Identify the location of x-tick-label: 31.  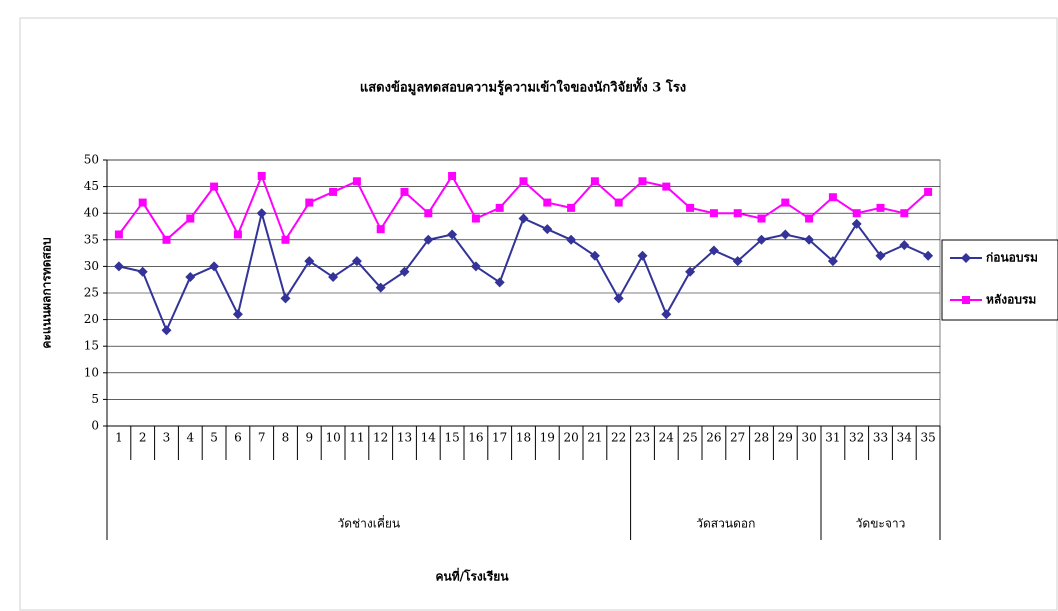
(832, 438).